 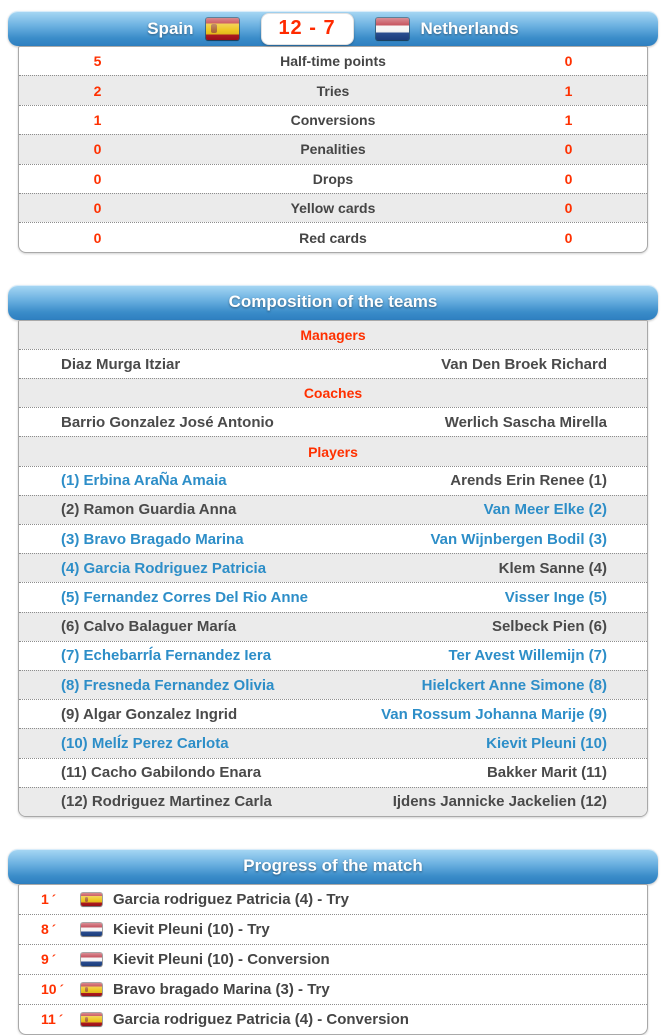 I want to click on composition-title: Composition of the teams, so click(x=333, y=302).